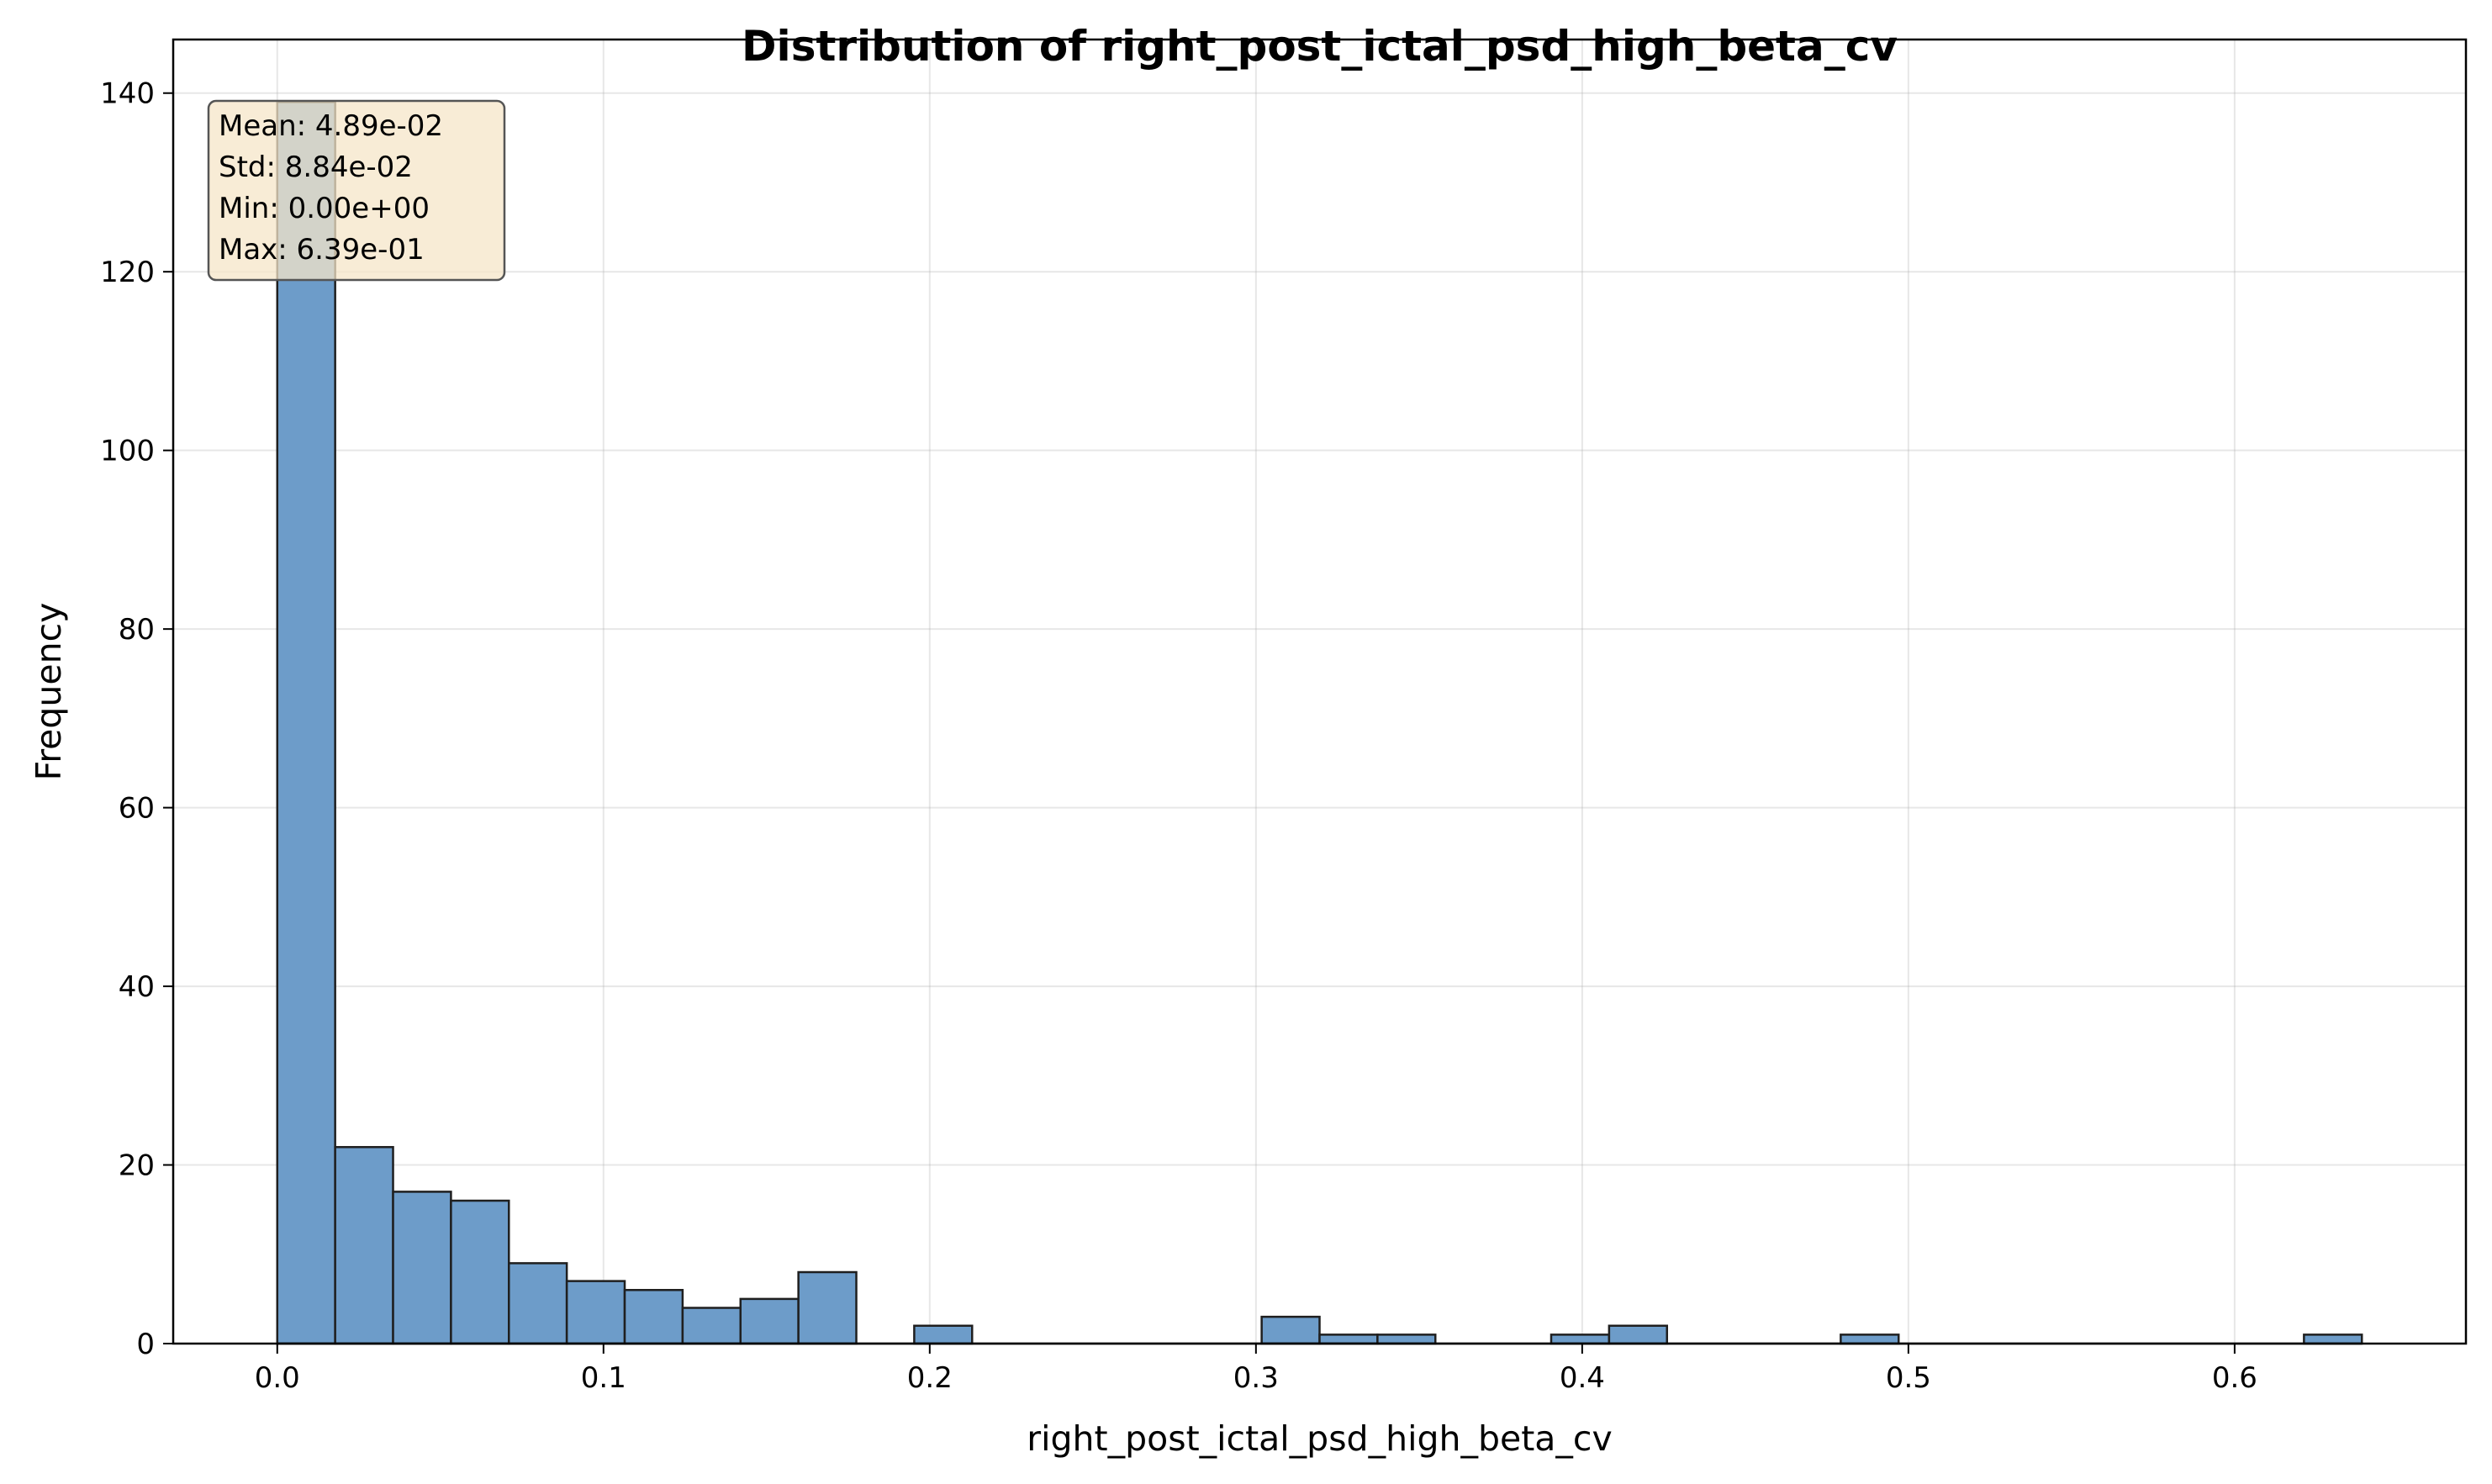  What do you see at coordinates (136, 719) in the screenshot?
I see `y-axis-ticks: 0 20 40 60 80 100 120 140` at bounding box center [136, 719].